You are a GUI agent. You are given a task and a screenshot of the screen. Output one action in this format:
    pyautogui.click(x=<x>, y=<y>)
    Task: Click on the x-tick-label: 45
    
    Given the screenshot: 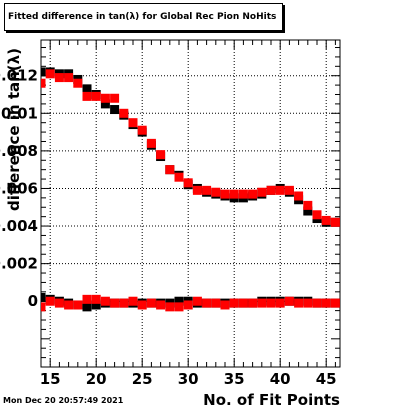 What is the action you would take?
    pyautogui.click(x=326, y=379)
    